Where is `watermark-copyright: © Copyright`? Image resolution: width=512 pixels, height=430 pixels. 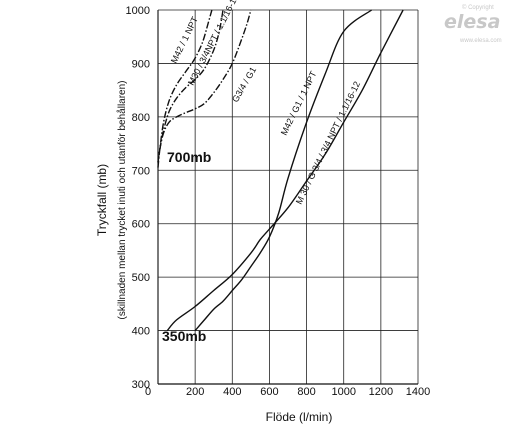
watermark-copyright: © Copyright is located at coordinates (478, 7).